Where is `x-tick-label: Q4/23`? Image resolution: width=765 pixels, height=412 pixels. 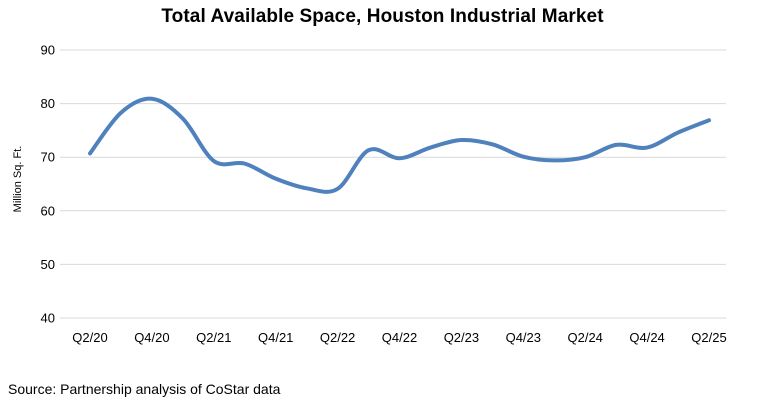
x-tick-label: Q4/23 is located at coordinates (523, 337).